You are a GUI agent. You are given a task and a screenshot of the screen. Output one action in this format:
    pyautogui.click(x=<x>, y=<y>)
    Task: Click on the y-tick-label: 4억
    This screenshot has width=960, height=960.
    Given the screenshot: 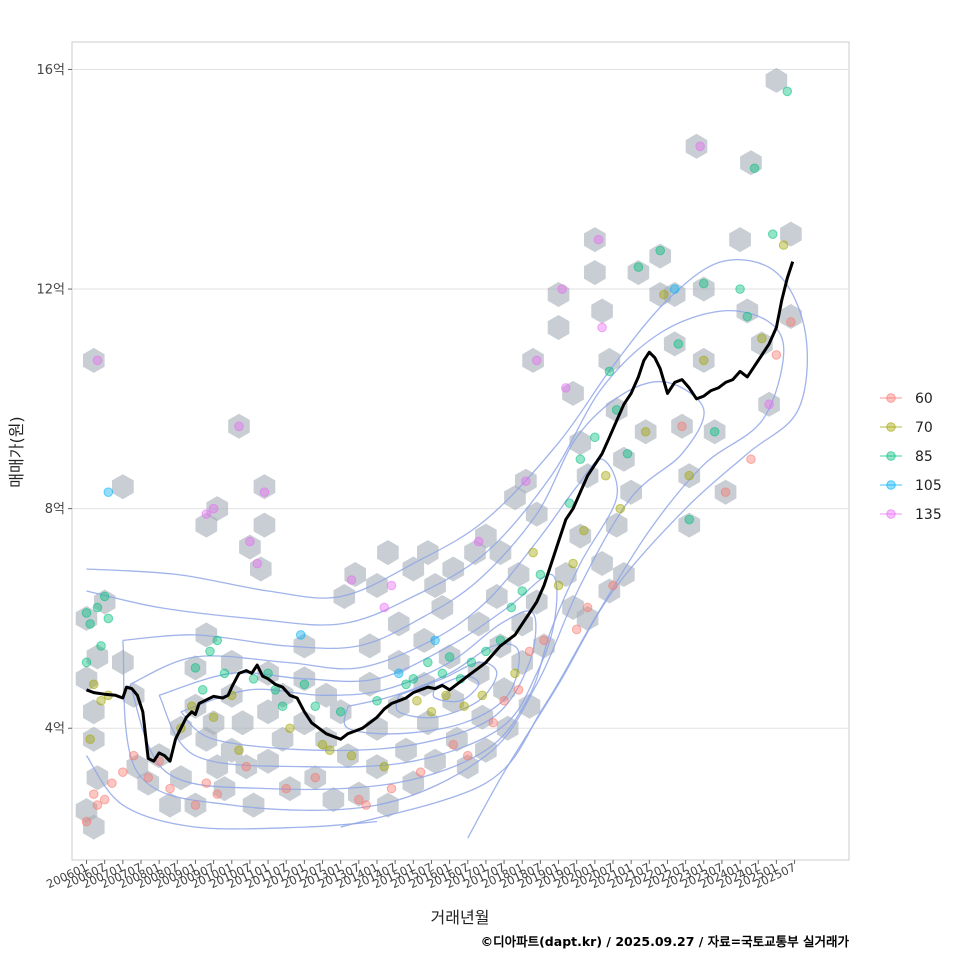 What is the action you would take?
    pyautogui.click(x=55, y=729)
    